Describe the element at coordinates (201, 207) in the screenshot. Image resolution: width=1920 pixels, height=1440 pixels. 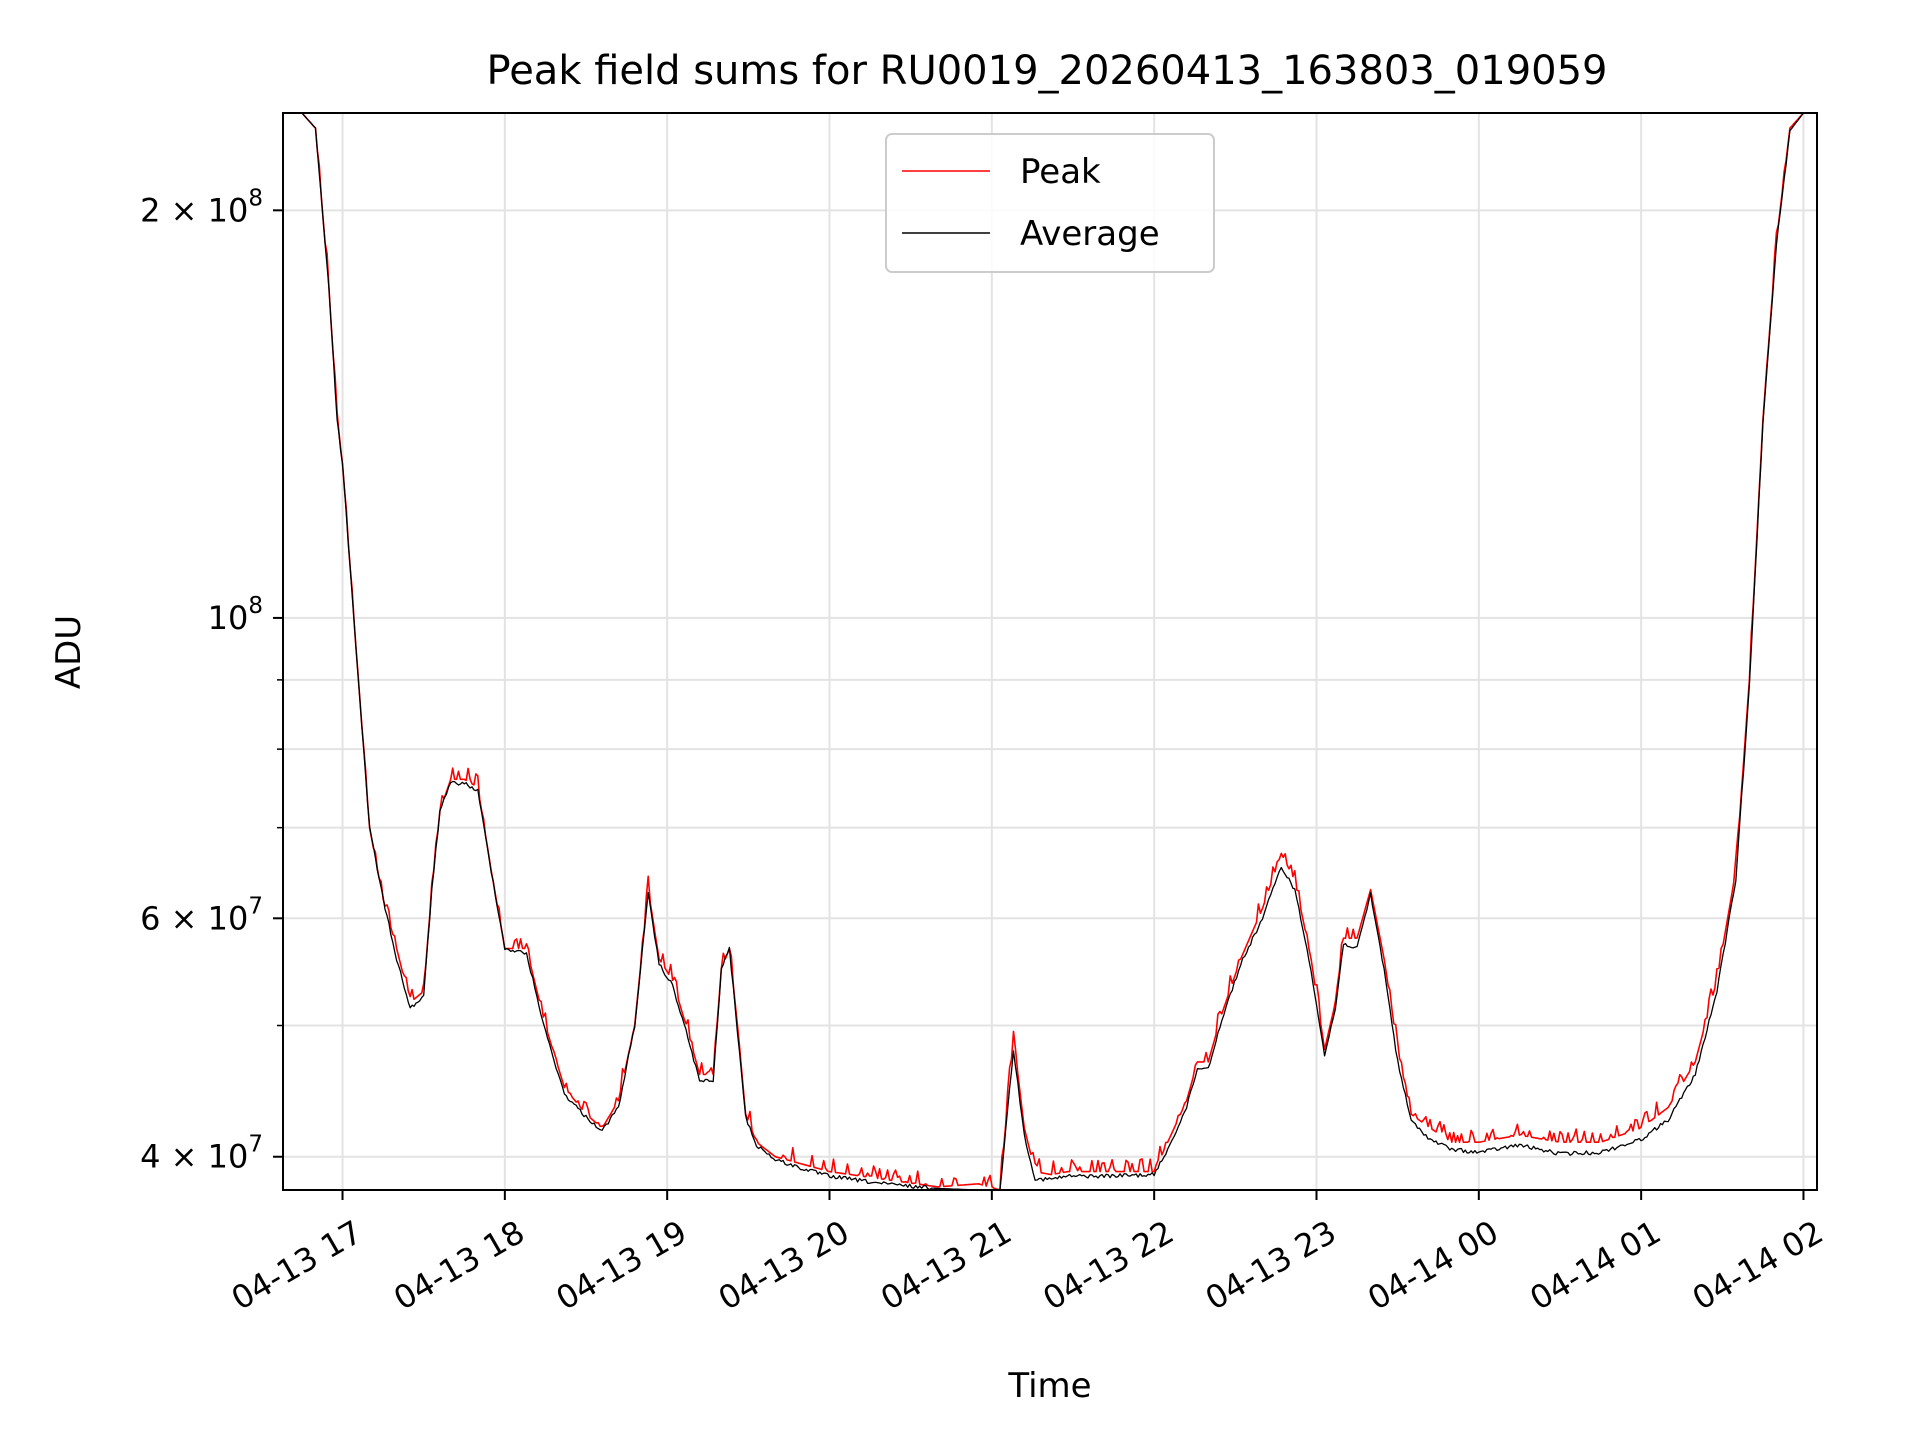
I see `y-tick-label: 2 × 108` at that location.